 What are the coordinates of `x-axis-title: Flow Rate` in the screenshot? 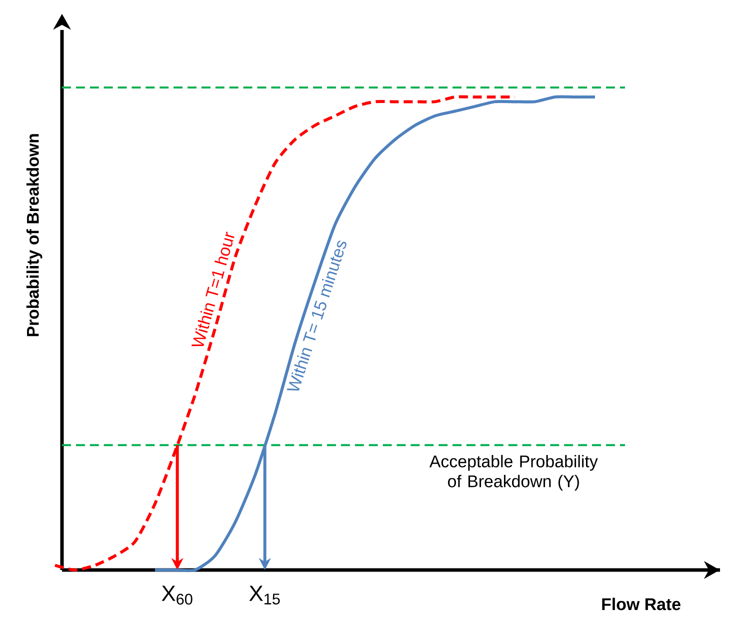 It's located at (641, 604).